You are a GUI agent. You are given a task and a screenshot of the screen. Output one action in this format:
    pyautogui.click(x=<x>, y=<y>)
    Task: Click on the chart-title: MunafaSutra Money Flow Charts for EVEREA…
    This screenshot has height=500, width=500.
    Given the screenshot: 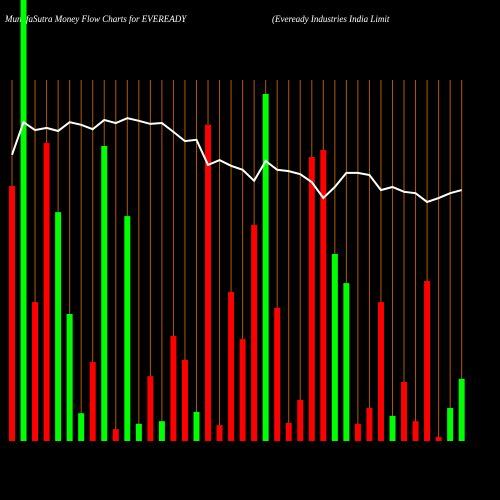 What is the action you would take?
    pyautogui.click(x=95, y=19)
    